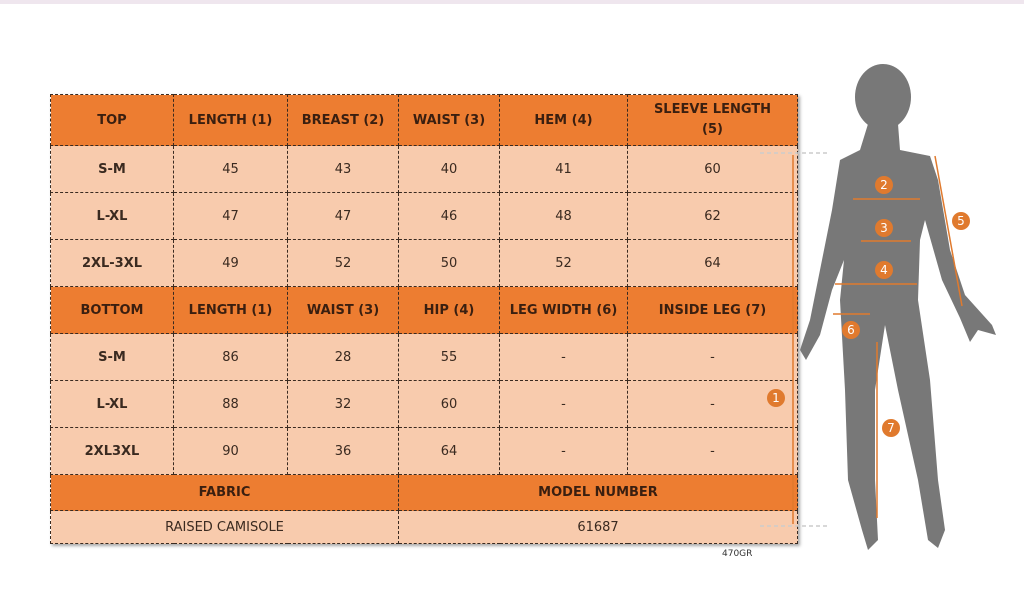 Image resolution: width=1024 pixels, height=593 pixels. I want to click on info-row: RAISED CAMISOLE 61687, so click(424, 527).